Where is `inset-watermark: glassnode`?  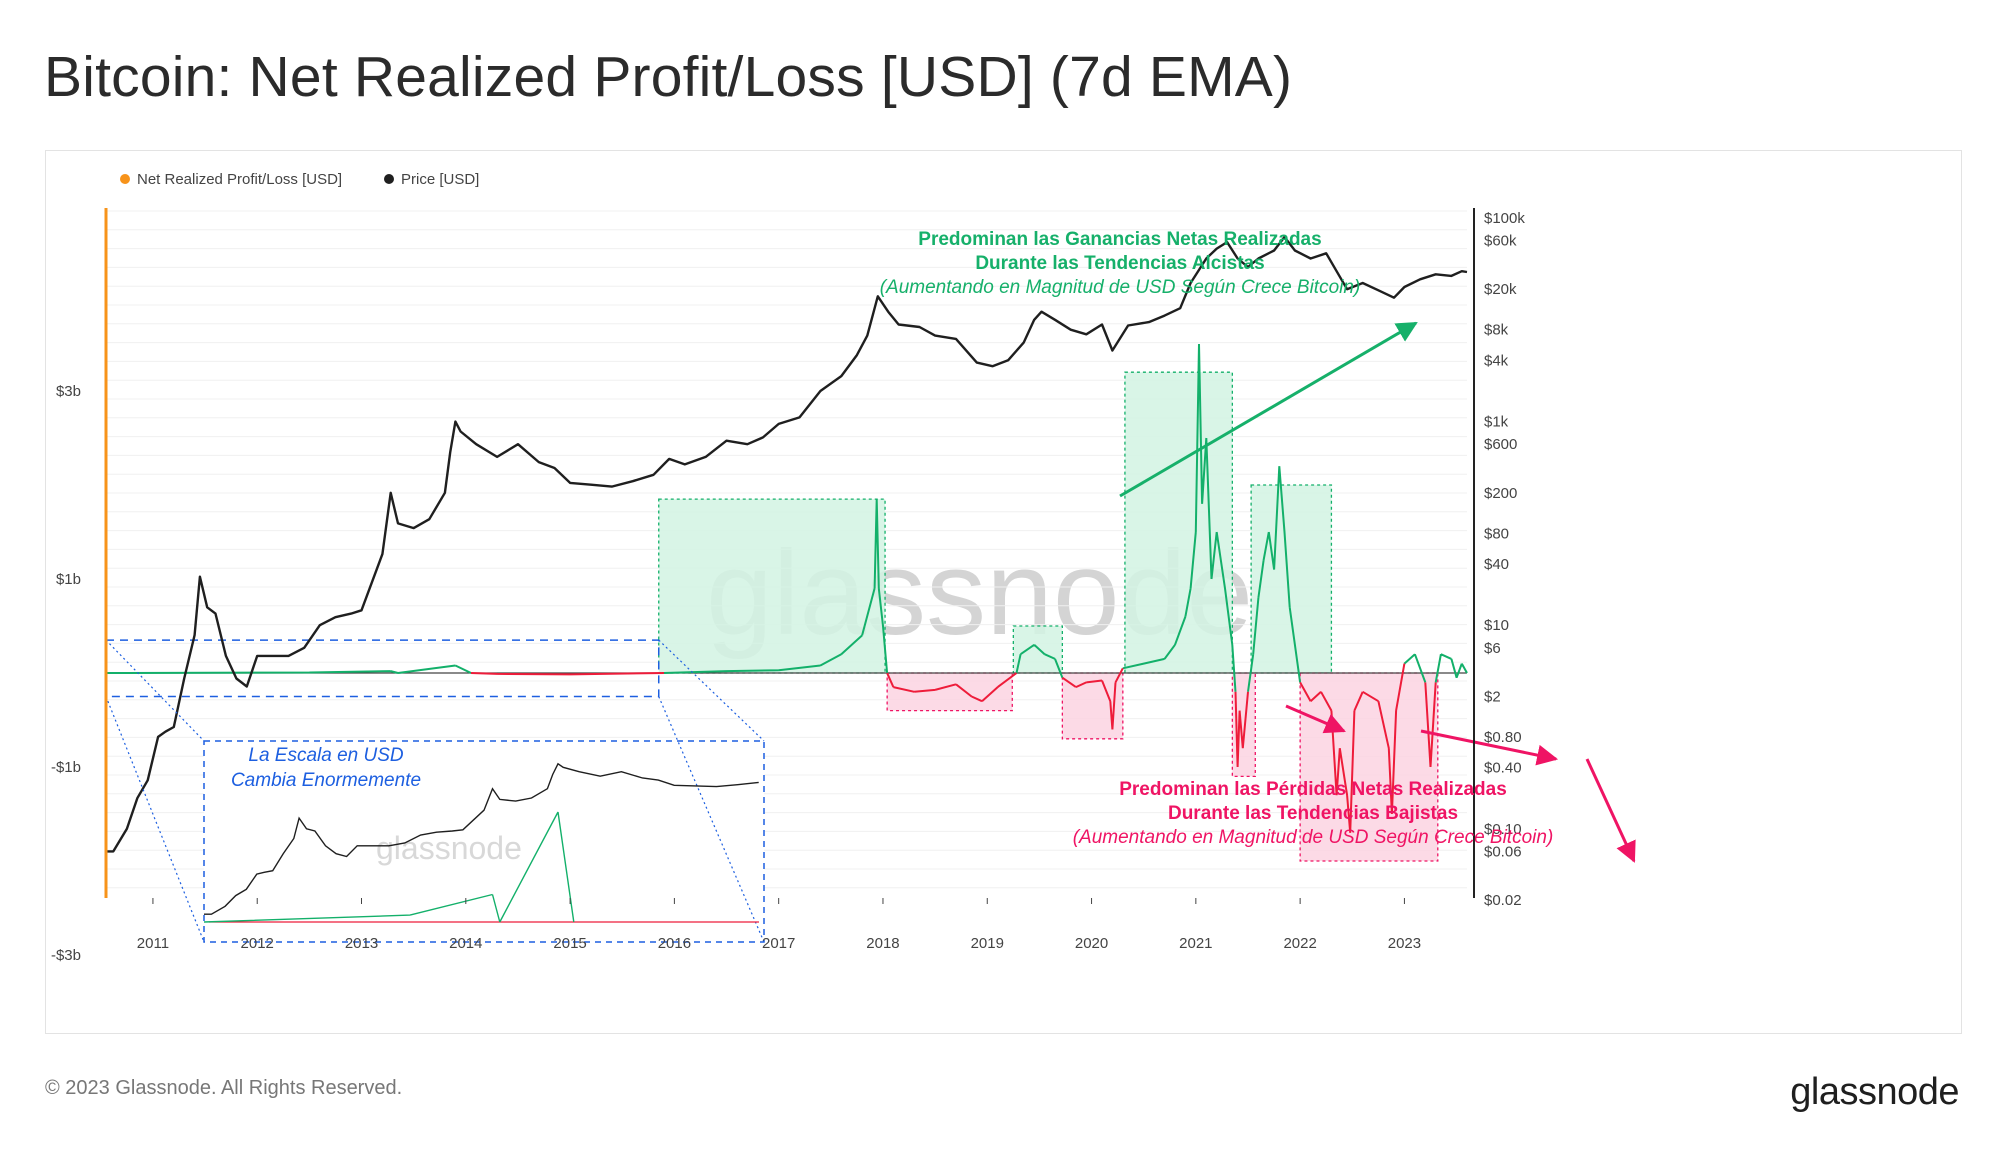 inset-watermark: glassnode is located at coordinates (449, 848).